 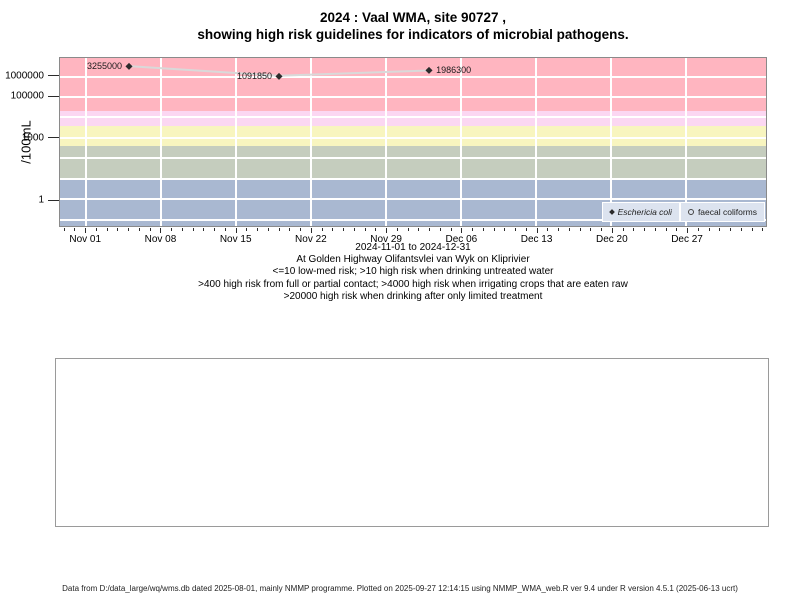 I want to click on x-axis-tick-label: Nov 01, so click(x=85, y=239).